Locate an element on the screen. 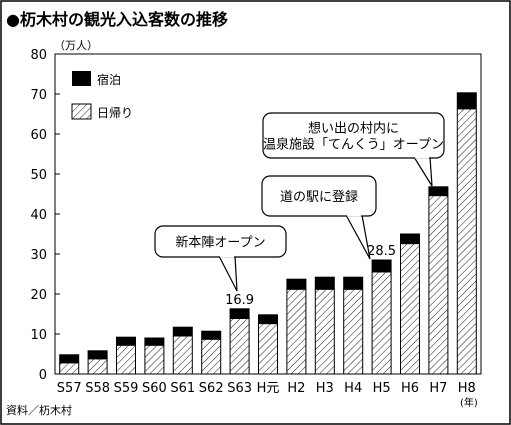 The width and height of the screenshot is (511, 425). y-tick-label: 30 is located at coordinates (38, 255).